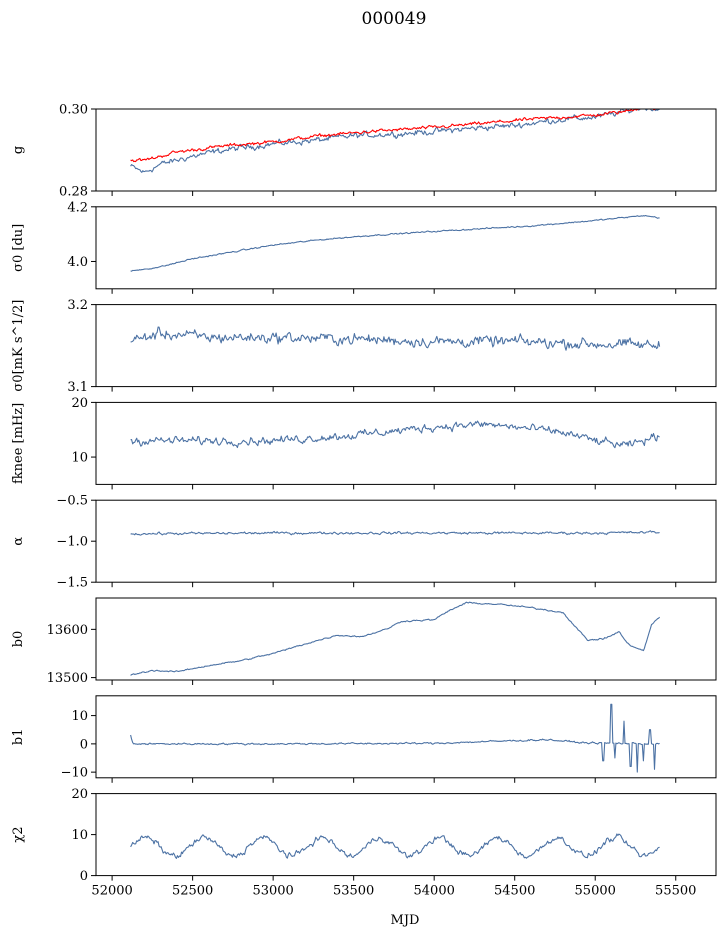 This screenshot has height=936, width=725. I want to click on panel-7-ytick-label: −10, so click(74, 773).